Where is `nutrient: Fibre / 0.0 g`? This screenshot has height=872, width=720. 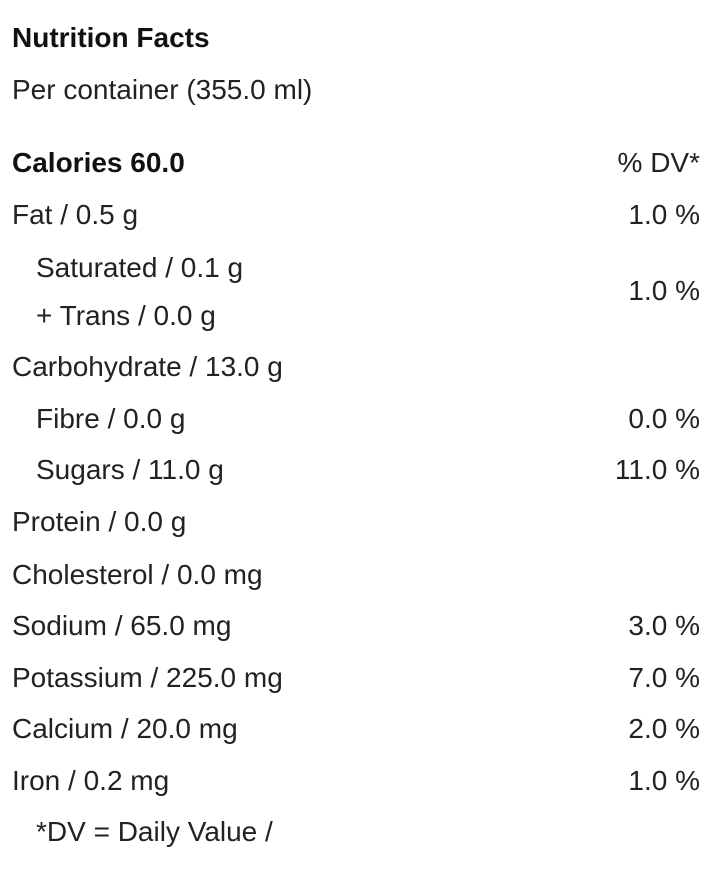
nutrient: Fibre / 0.0 g is located at coordinates (111, 418).